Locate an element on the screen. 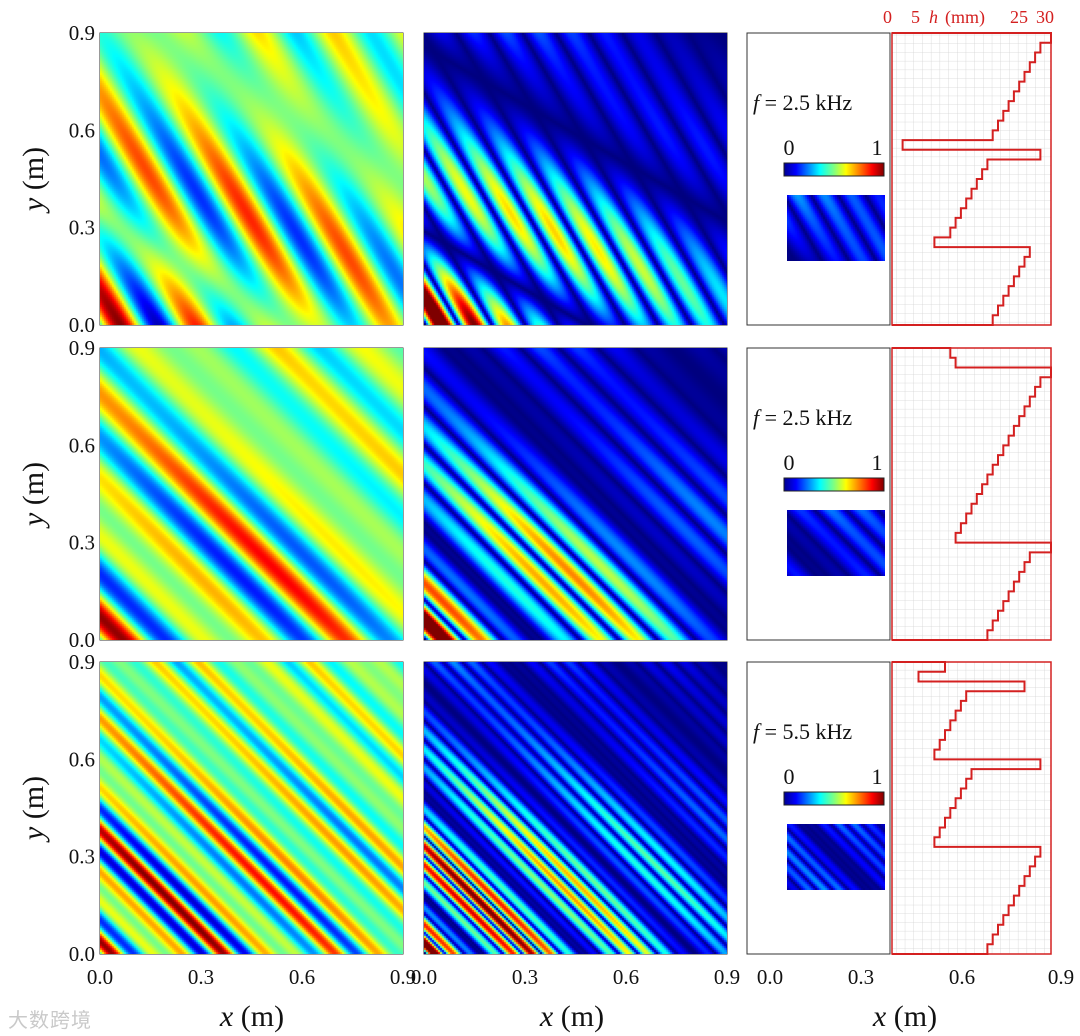 This screenshot has height=1036, width=1080. height-tick-25: 25 is located at coordinates (1019, 17).